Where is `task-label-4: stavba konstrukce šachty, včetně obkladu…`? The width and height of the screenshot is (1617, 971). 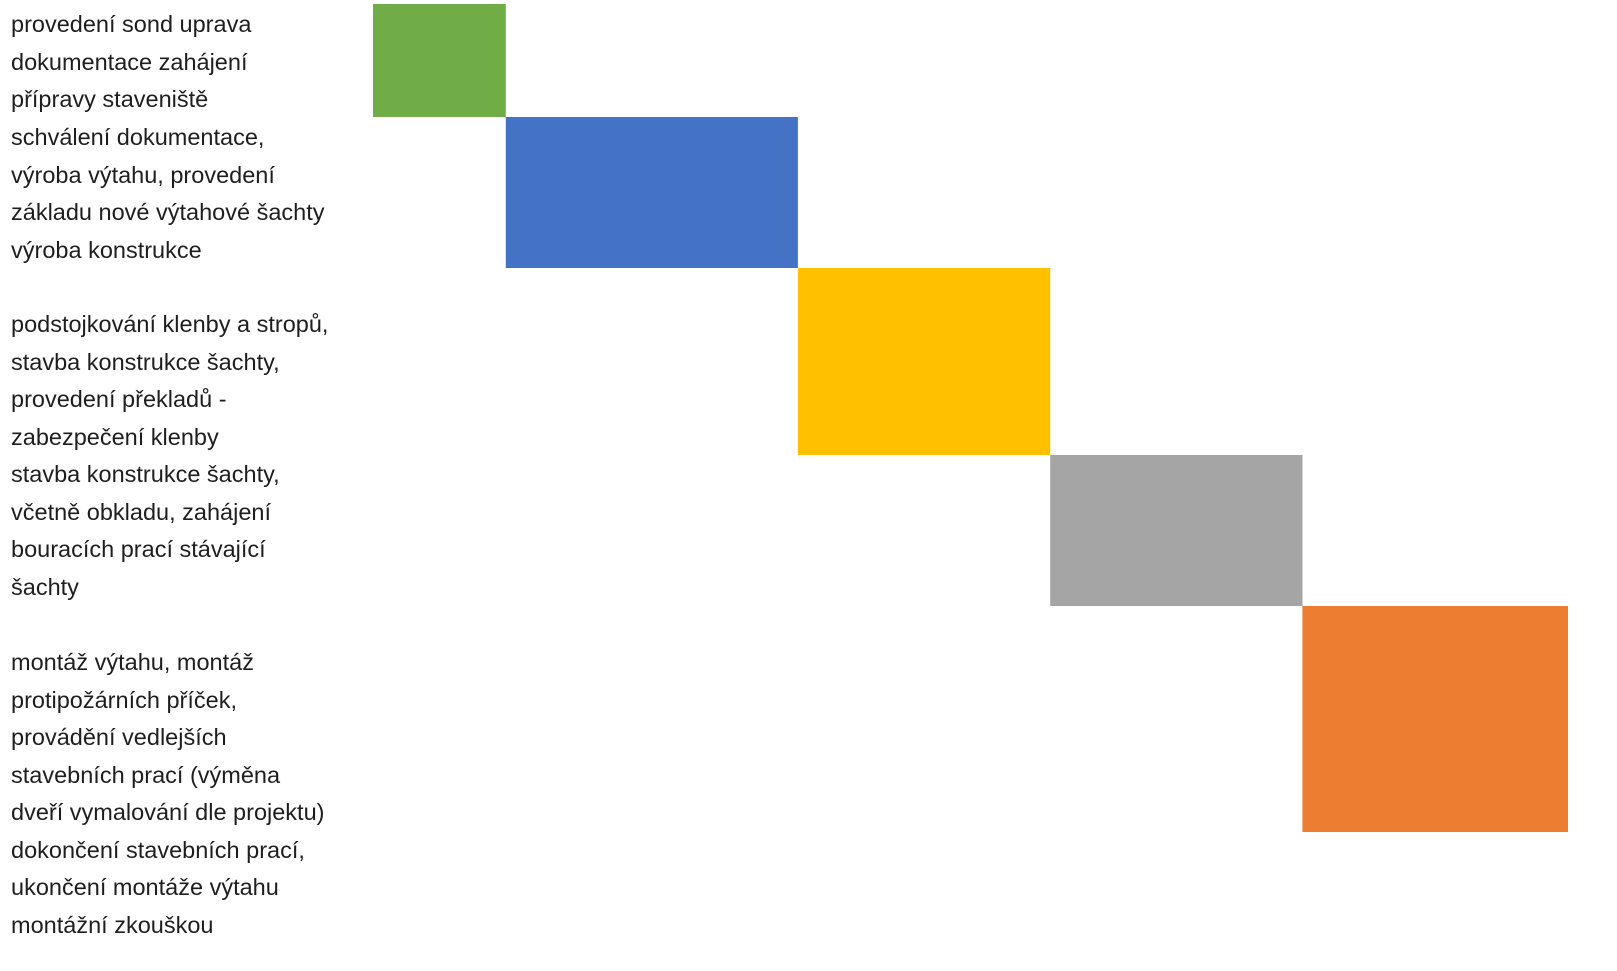
task-label-4: stavba konstrukce šachty, včetně obkladu… is located at coordinates (145, 530).